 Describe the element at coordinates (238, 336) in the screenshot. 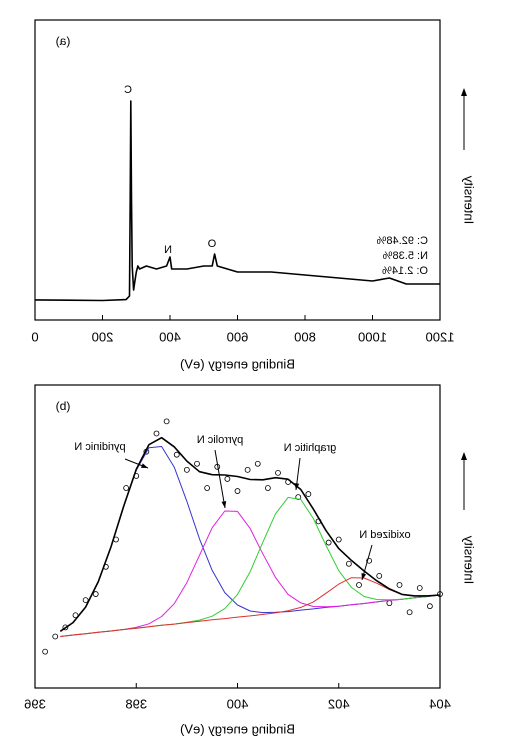

I see `x-tick-label: 600` at that location.